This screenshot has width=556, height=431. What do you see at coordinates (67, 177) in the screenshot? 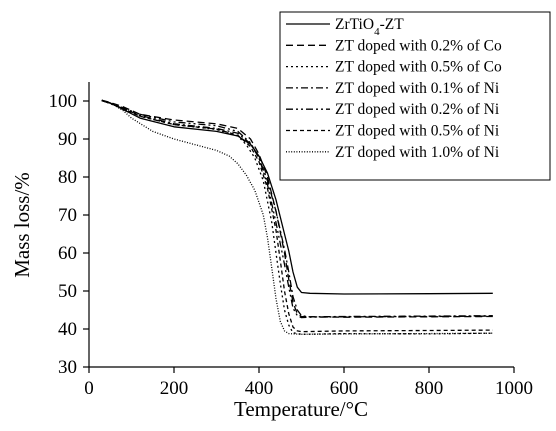
I see `y-tick-label: 80` at bounding box center [67, 177].